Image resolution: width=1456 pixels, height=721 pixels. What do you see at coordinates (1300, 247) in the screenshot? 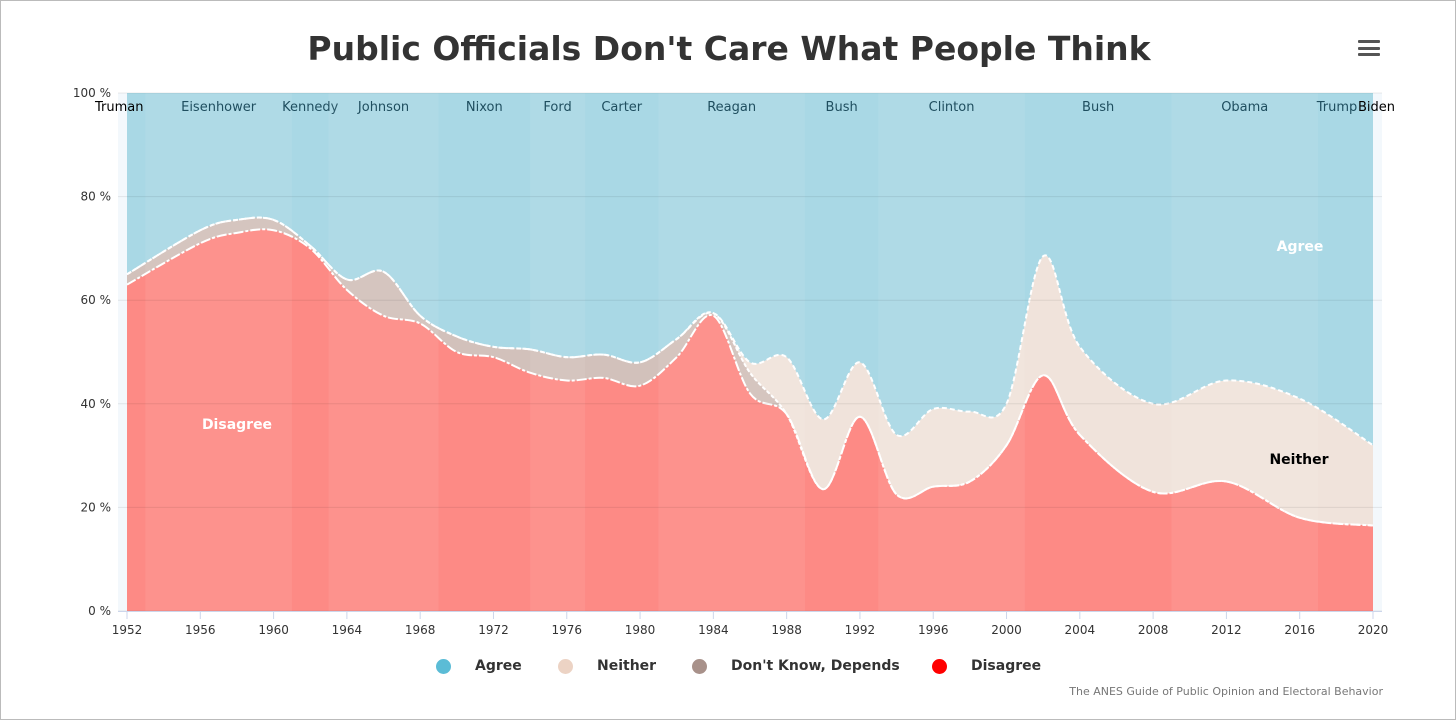
I see `label-agree: Agree` at bounding box center [1300, 247].